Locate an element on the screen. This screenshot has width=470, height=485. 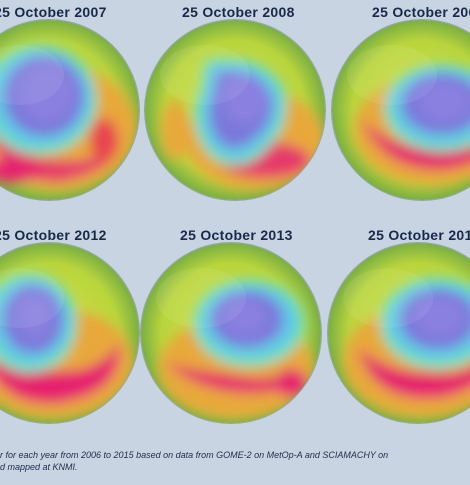
ozone-map-2012 is located at coordinates (69, 333).